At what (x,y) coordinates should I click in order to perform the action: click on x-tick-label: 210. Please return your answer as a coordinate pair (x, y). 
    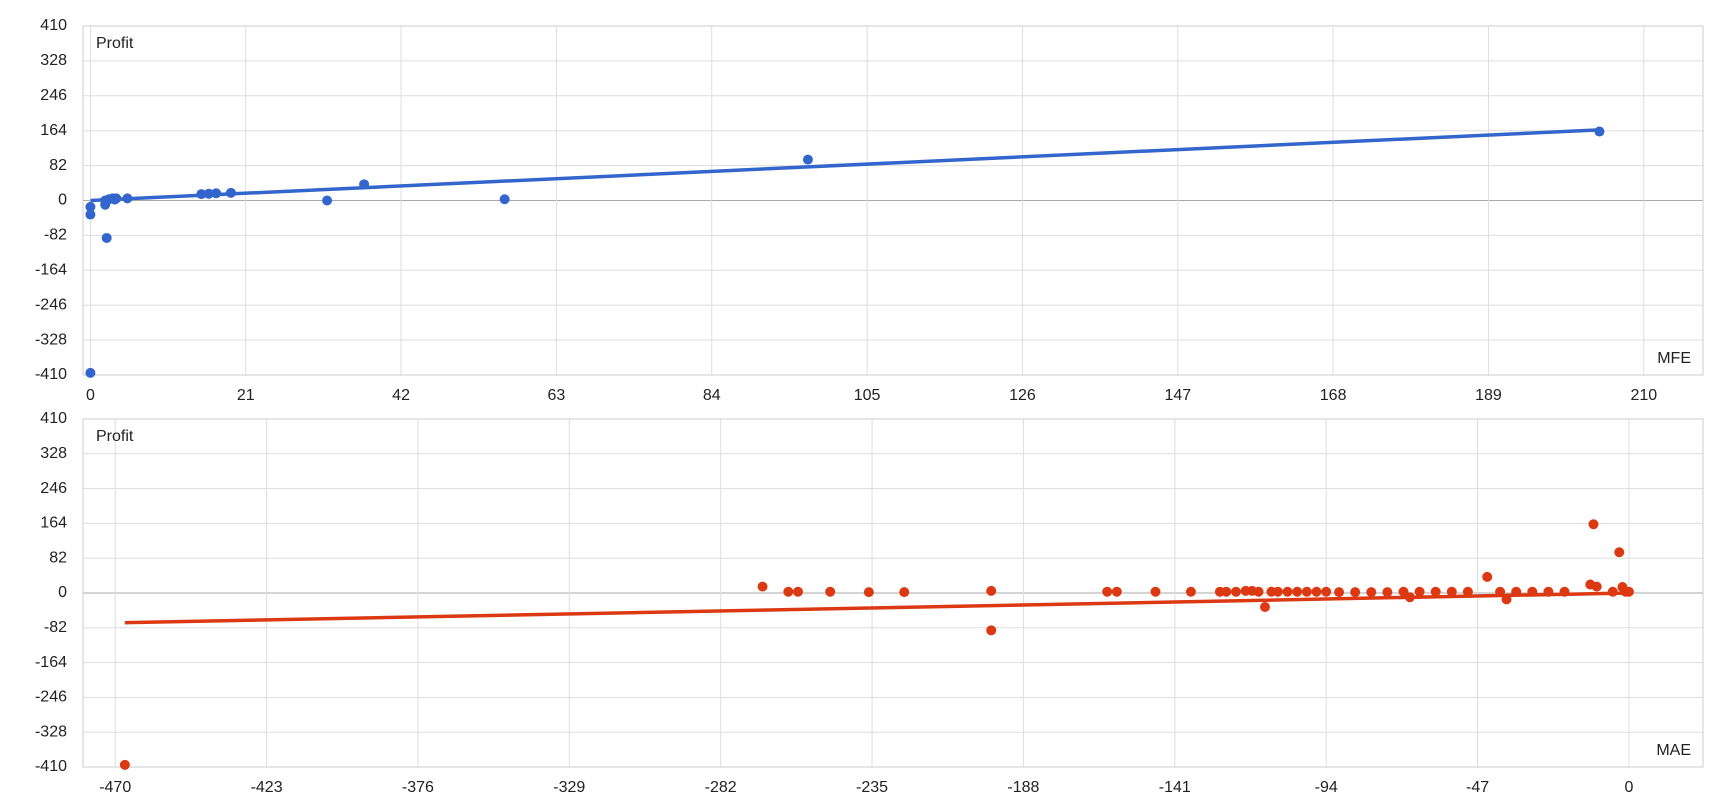
    Looking at the image, I should click on (1643, 395).